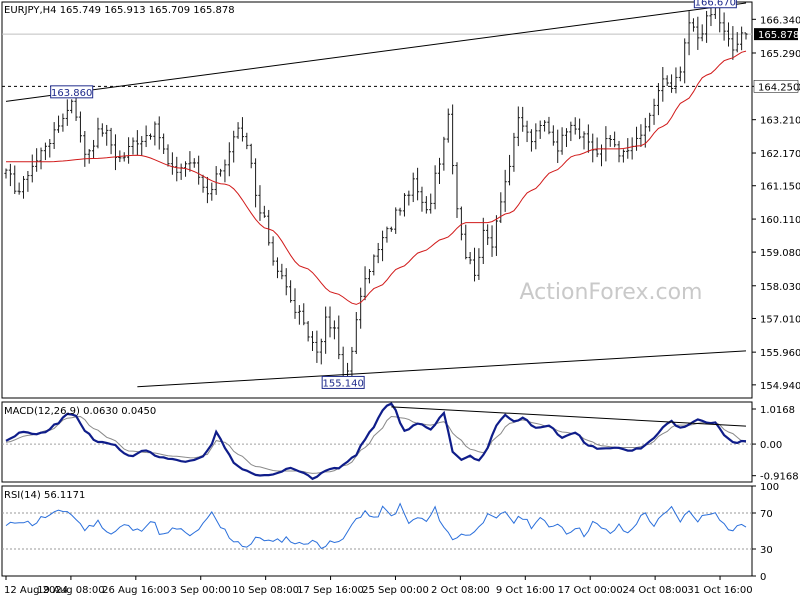 This screenshot has height=600, width=800. Describe the element at coordinates (719, 590) in the screenshot. I see `time-tick-label: 31 Oct 16:00` at that location.